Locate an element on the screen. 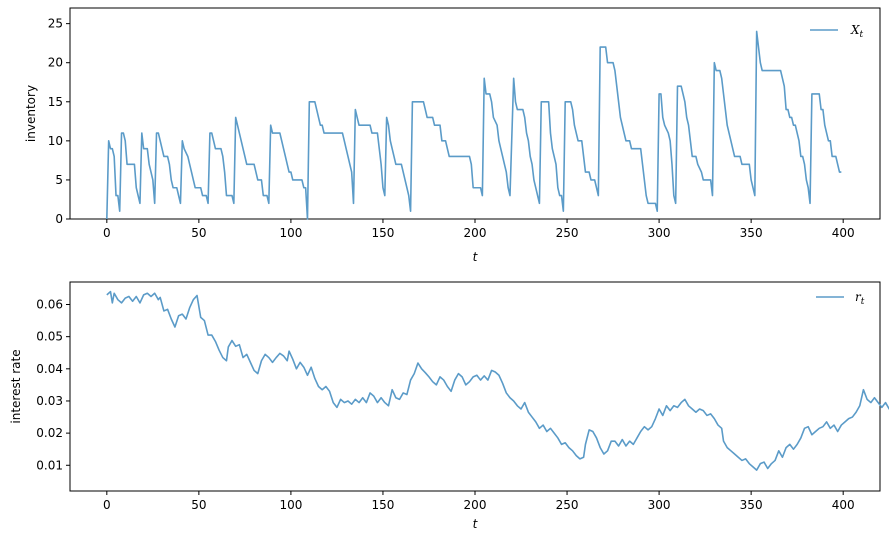 Image resolution: width=889 pixels, height=540 pixels. interest-rate-x-tick-label: 250 is located at coordinates (567, 505).